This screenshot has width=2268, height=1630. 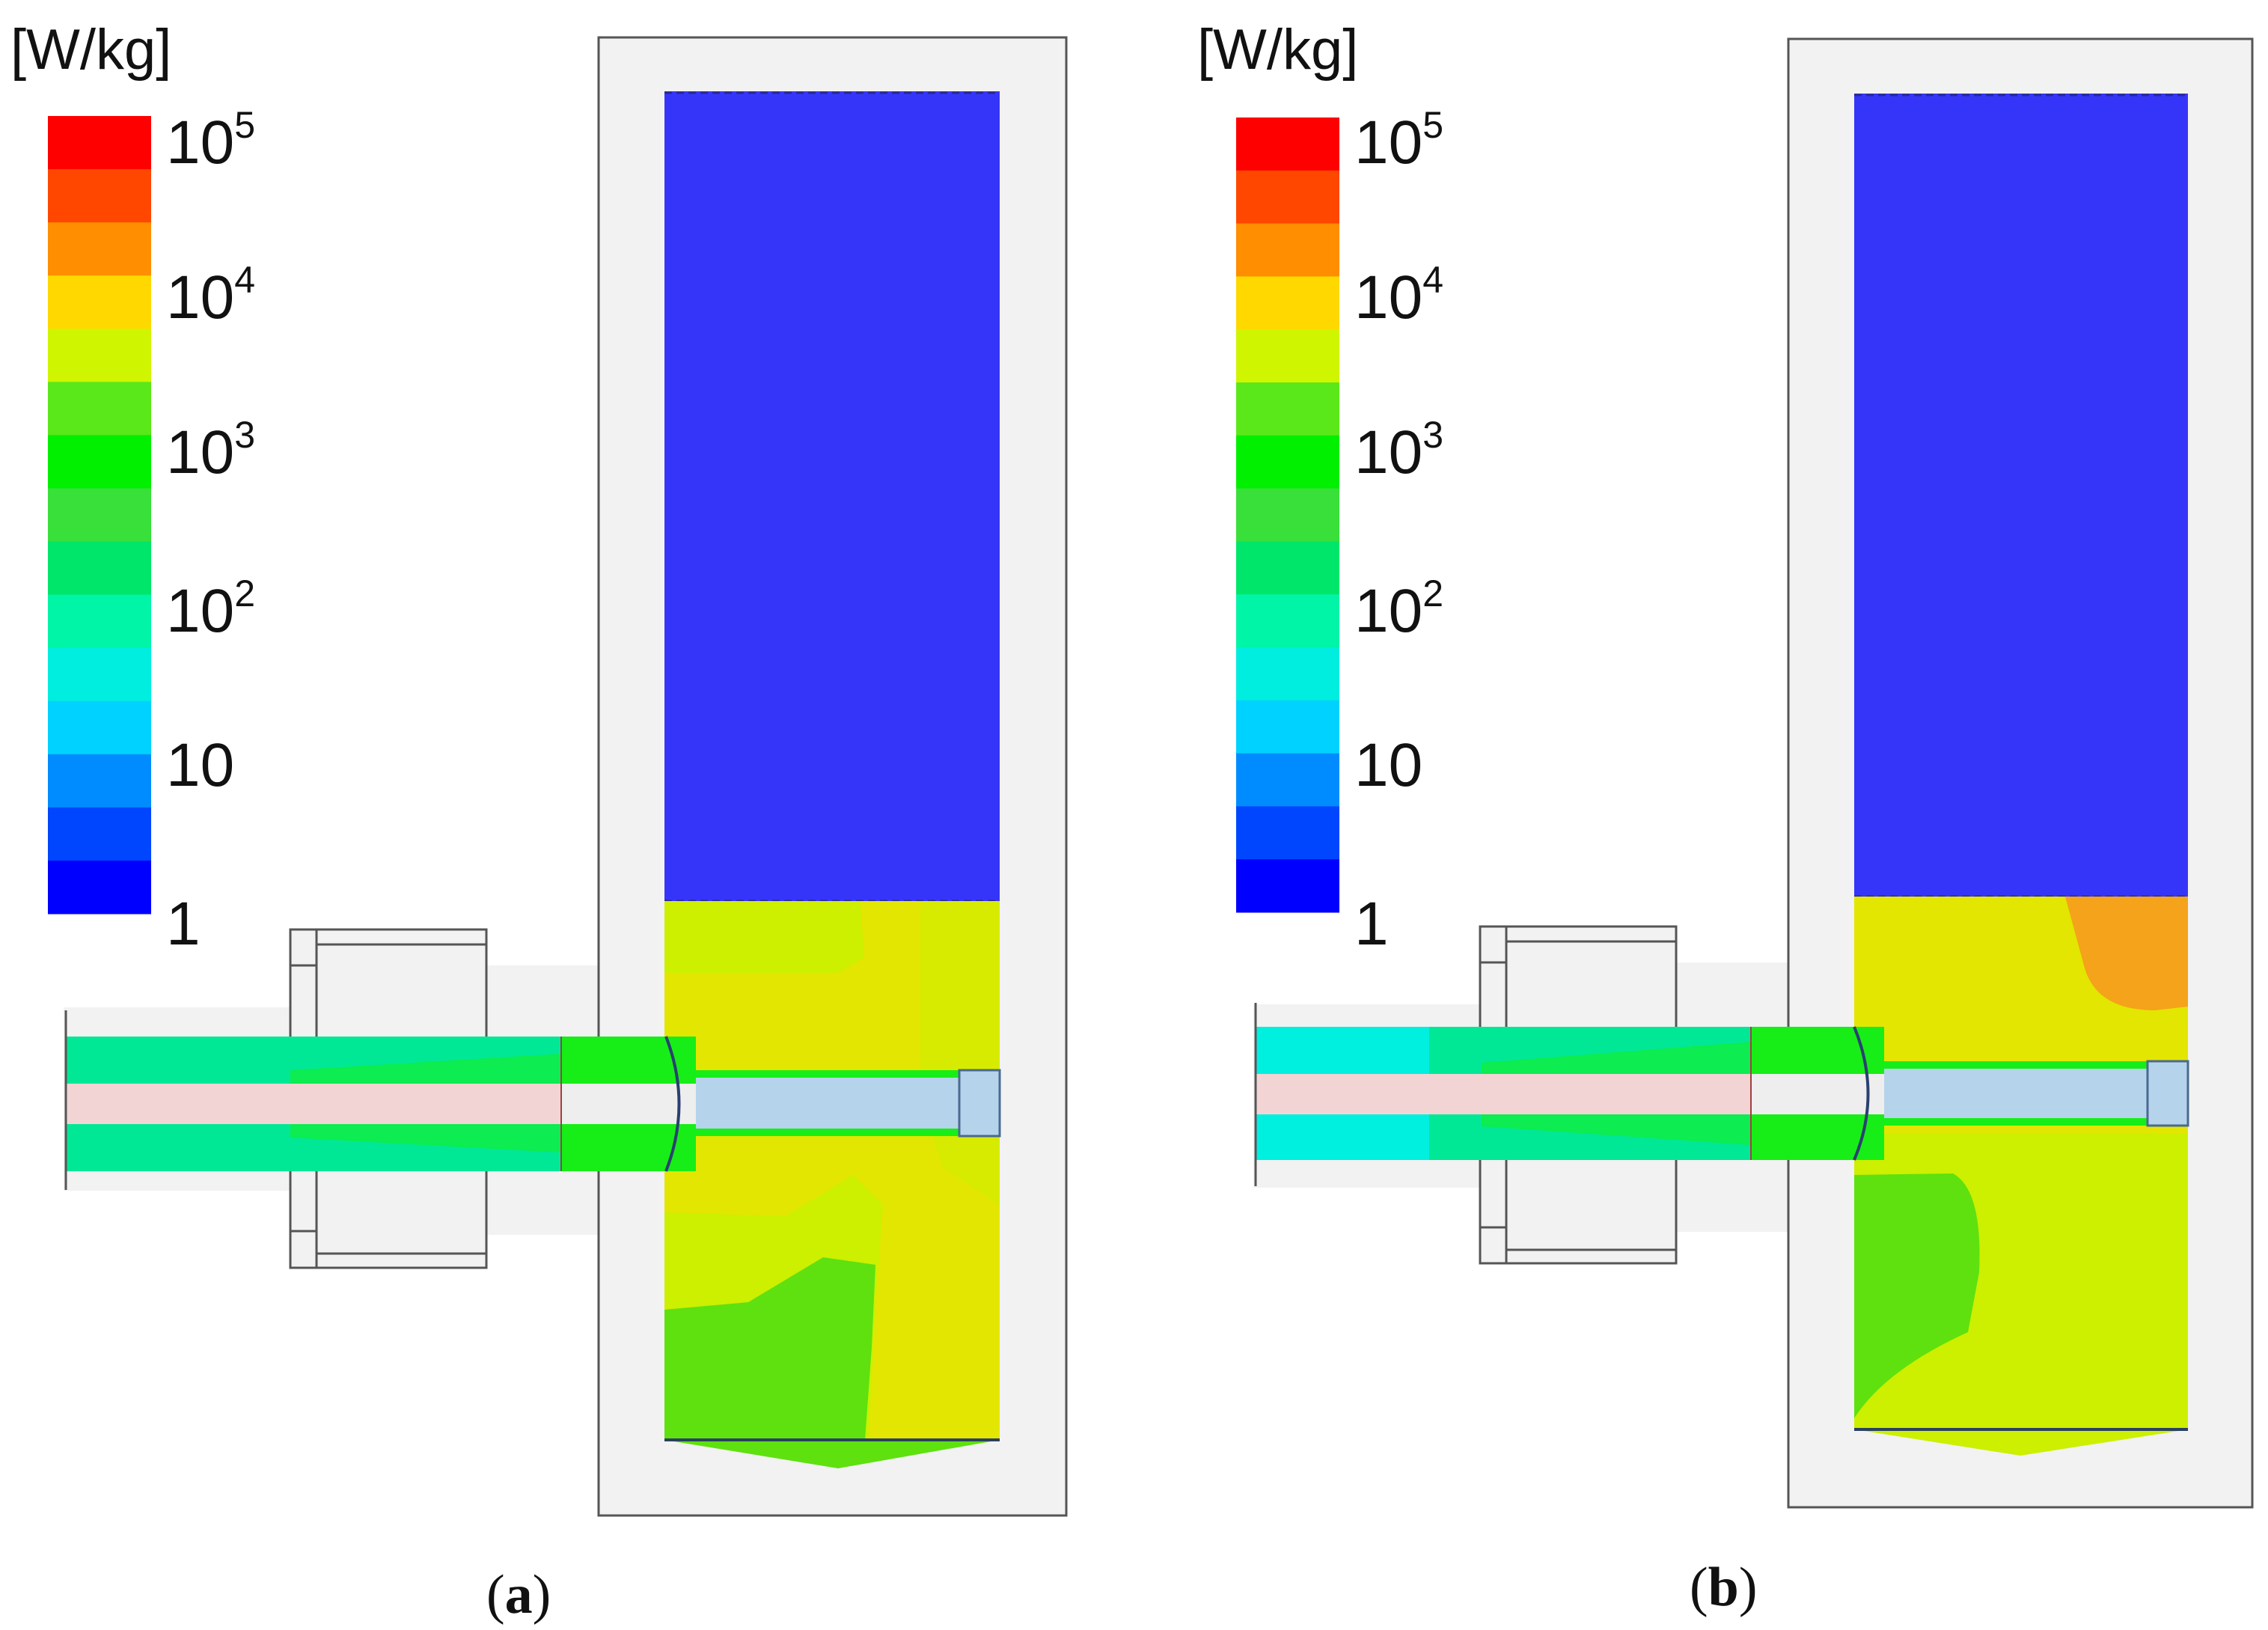 I want to click on caption-a: (a), so click(x=518, y=1595).